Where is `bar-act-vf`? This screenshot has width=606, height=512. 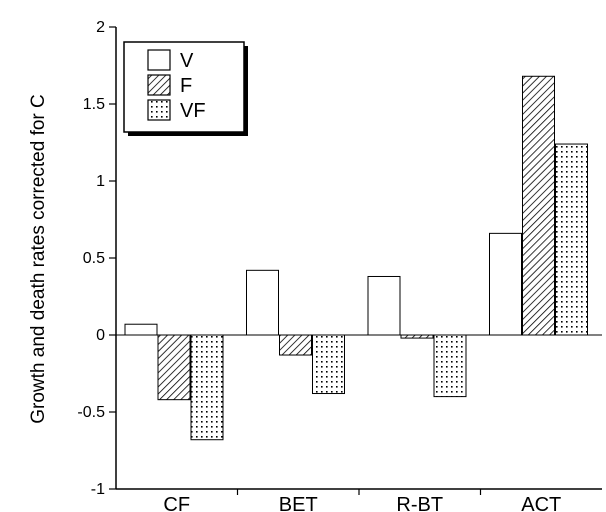 bar-act-vf is located at coordinates (571, 239).